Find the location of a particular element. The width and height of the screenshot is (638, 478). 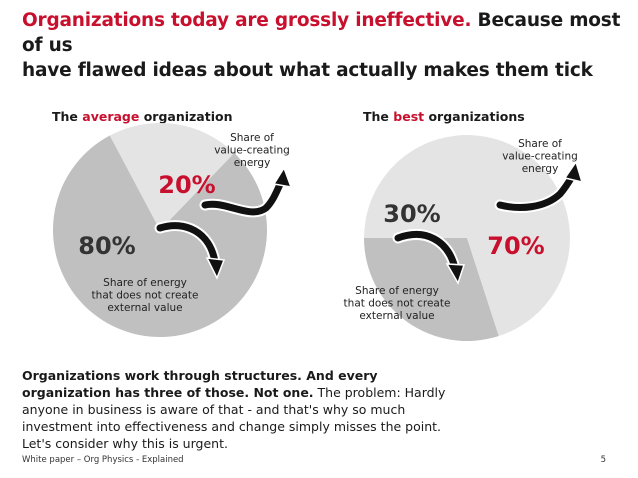

left-title-suffix: organization is located at coordinates (186, 116).